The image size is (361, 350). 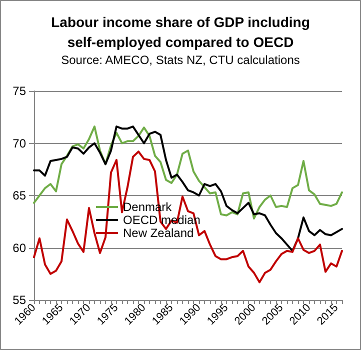 I want to click on legend-label: New Zealand, so click(x=158, y=233).